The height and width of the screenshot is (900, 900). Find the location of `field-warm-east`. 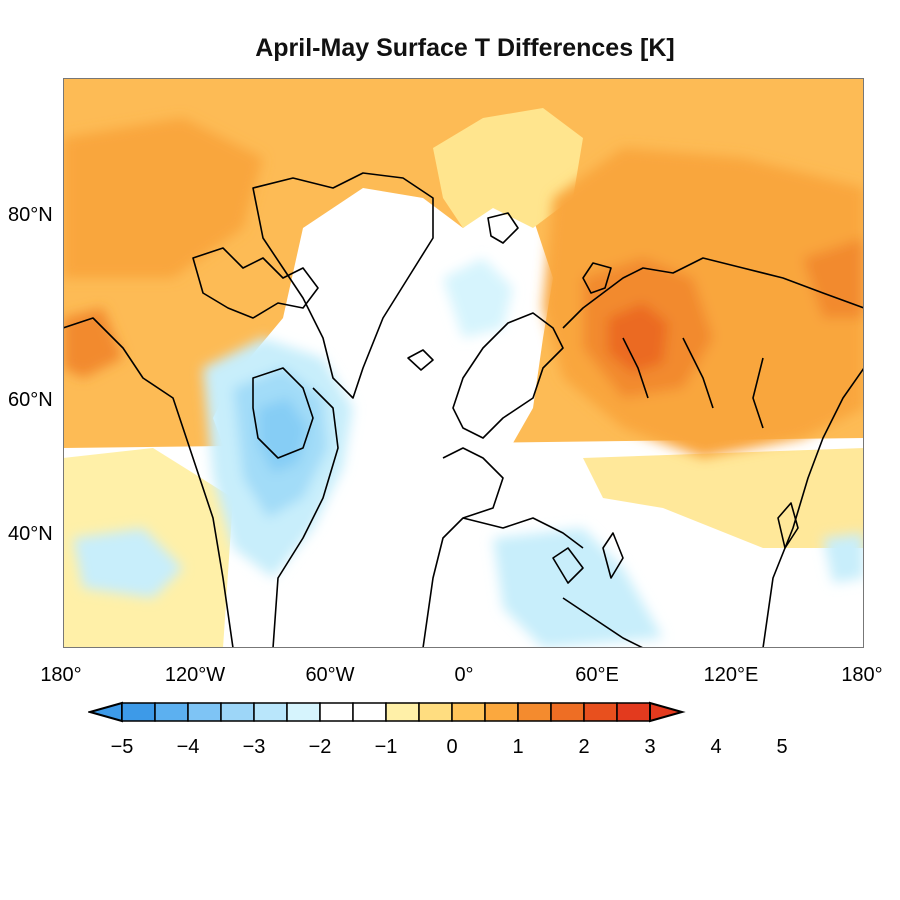

field-warm-east is located at coordinates (833, 278).